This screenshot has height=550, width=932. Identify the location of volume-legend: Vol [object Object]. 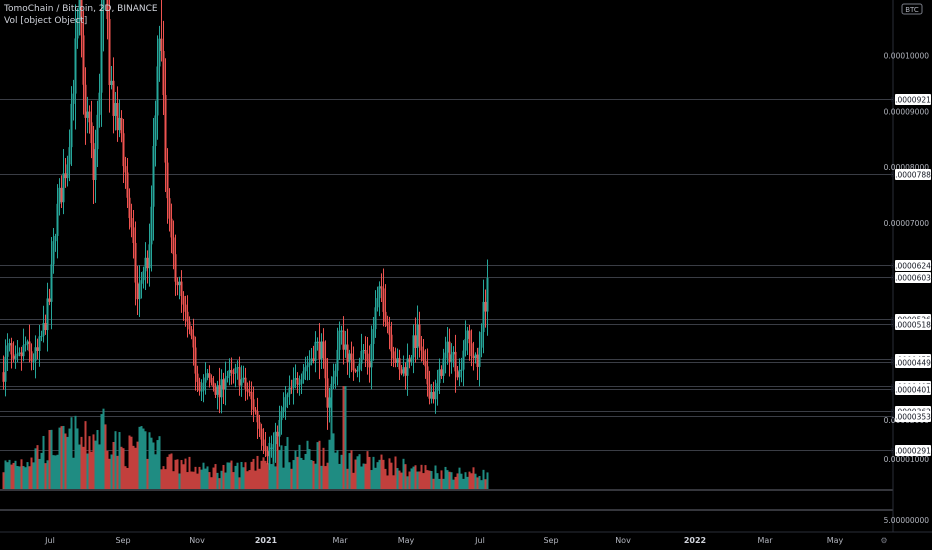
(46, 21).